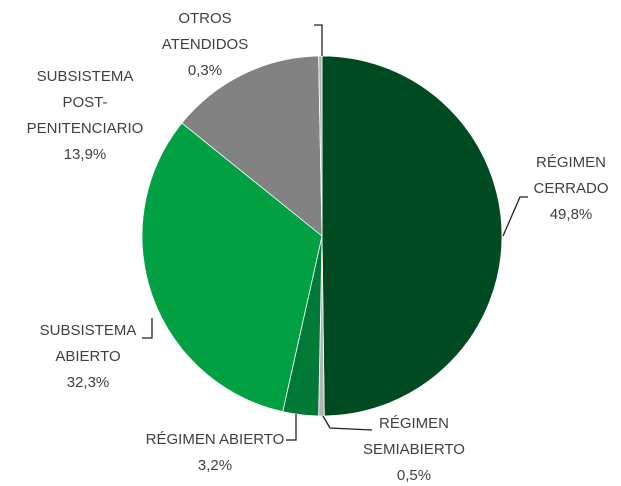 The width and height of the screenshot is (621, 486). Describe the element at coordinates (205, 70) in the screenshot. I see `value-label: 0,3%` at that location.